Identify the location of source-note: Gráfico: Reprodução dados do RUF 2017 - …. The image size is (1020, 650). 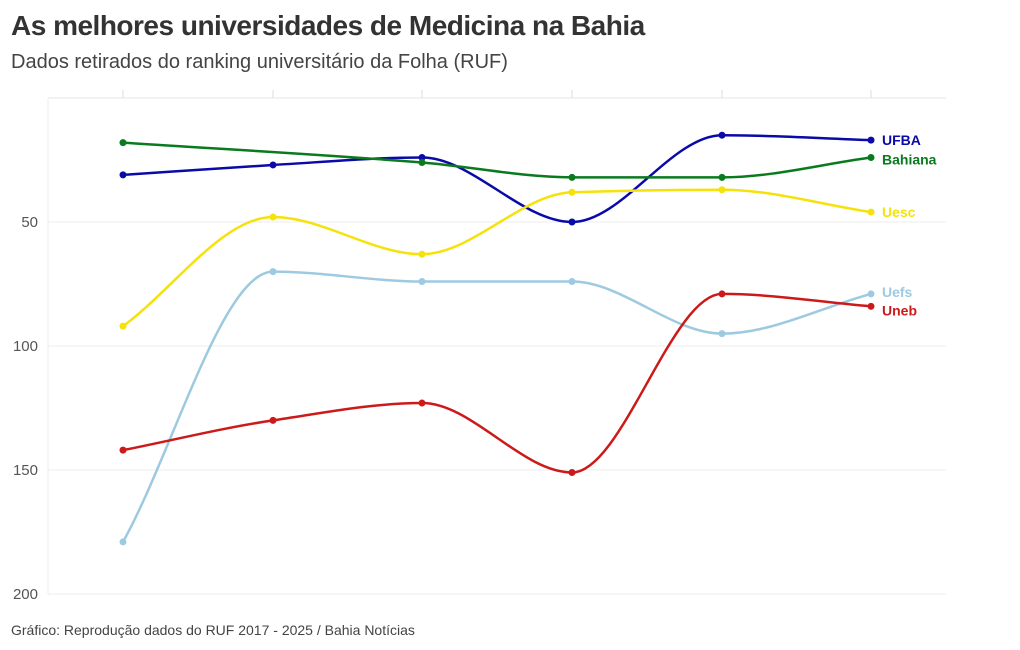
(213, 630).